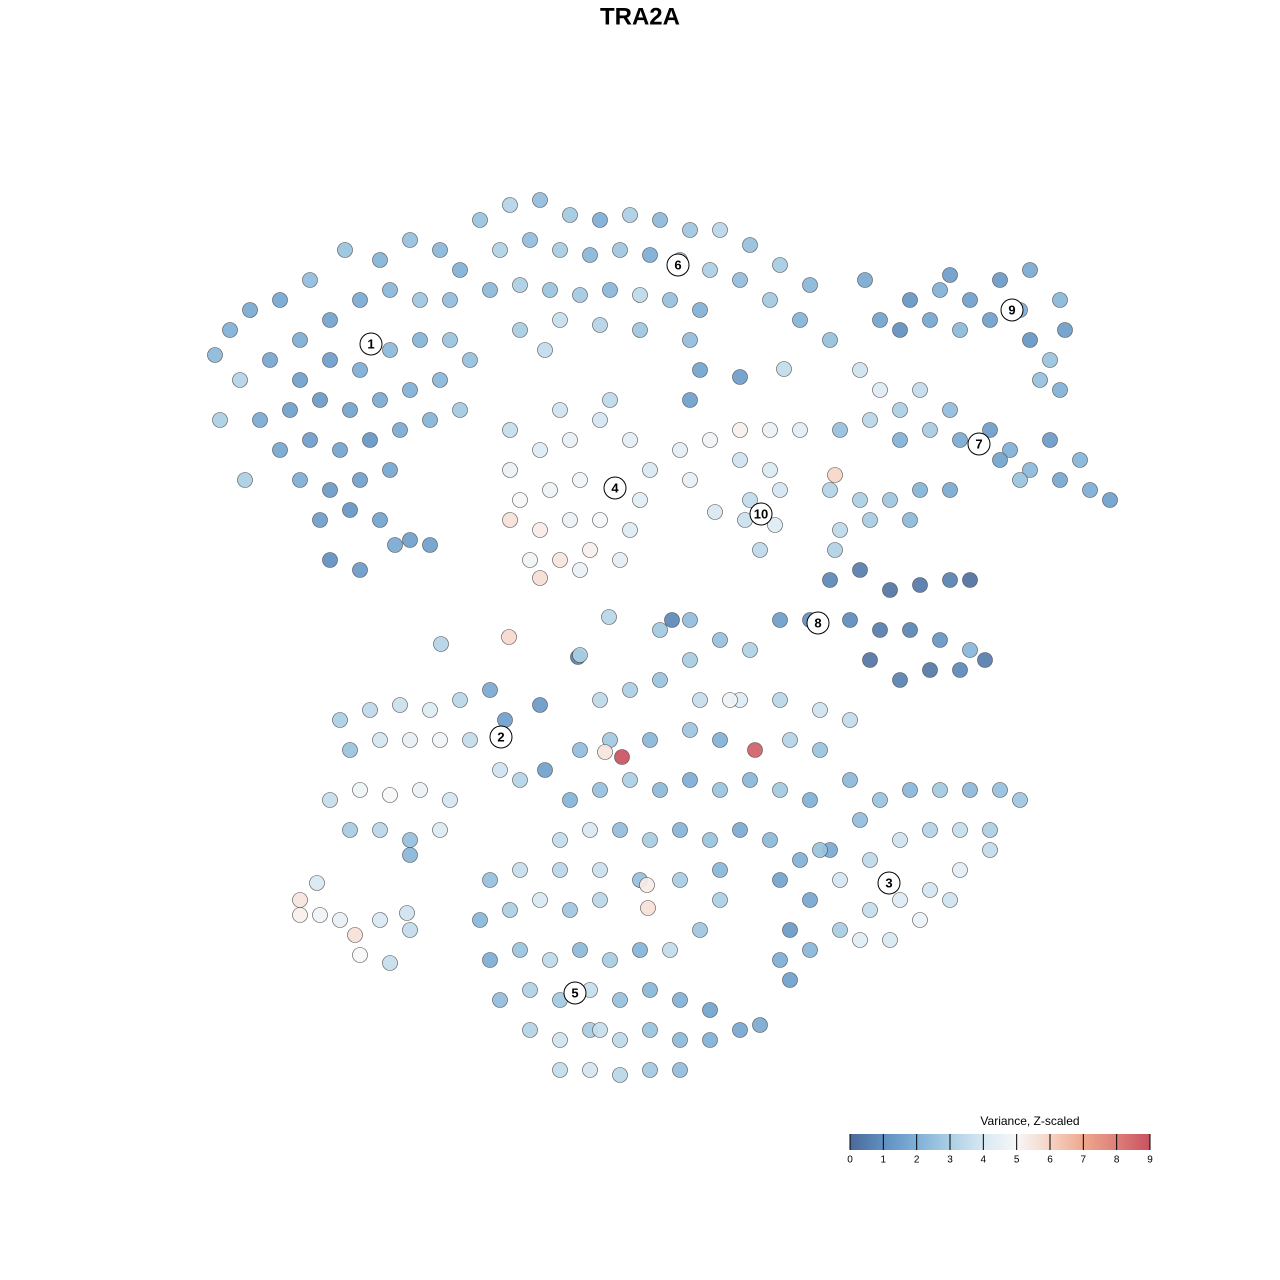  I want to click on cluster-label: 10, so click(761, 513).